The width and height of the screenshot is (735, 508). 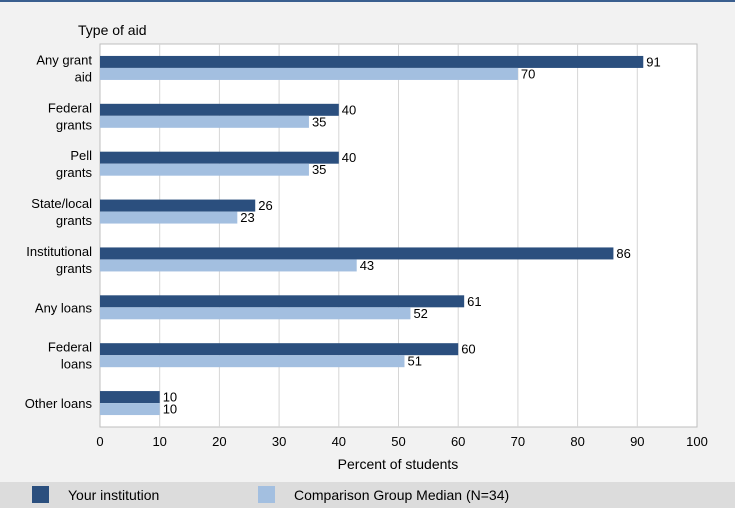 What do you see at coordinates (159, 441) in the screenshot?
I see `x-tick-label-10: 10` at bounding box center [159, 441].